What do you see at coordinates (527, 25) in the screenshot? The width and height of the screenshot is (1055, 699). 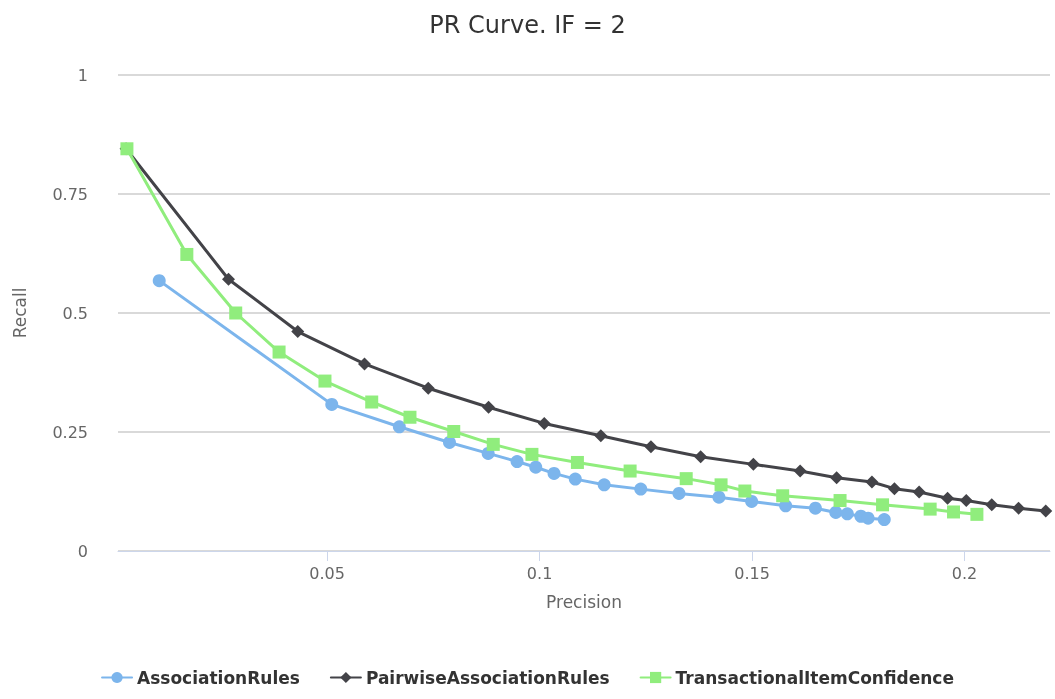 I see `chart-title: PR Curve. IF = 2` at bounding box center [527, 25].